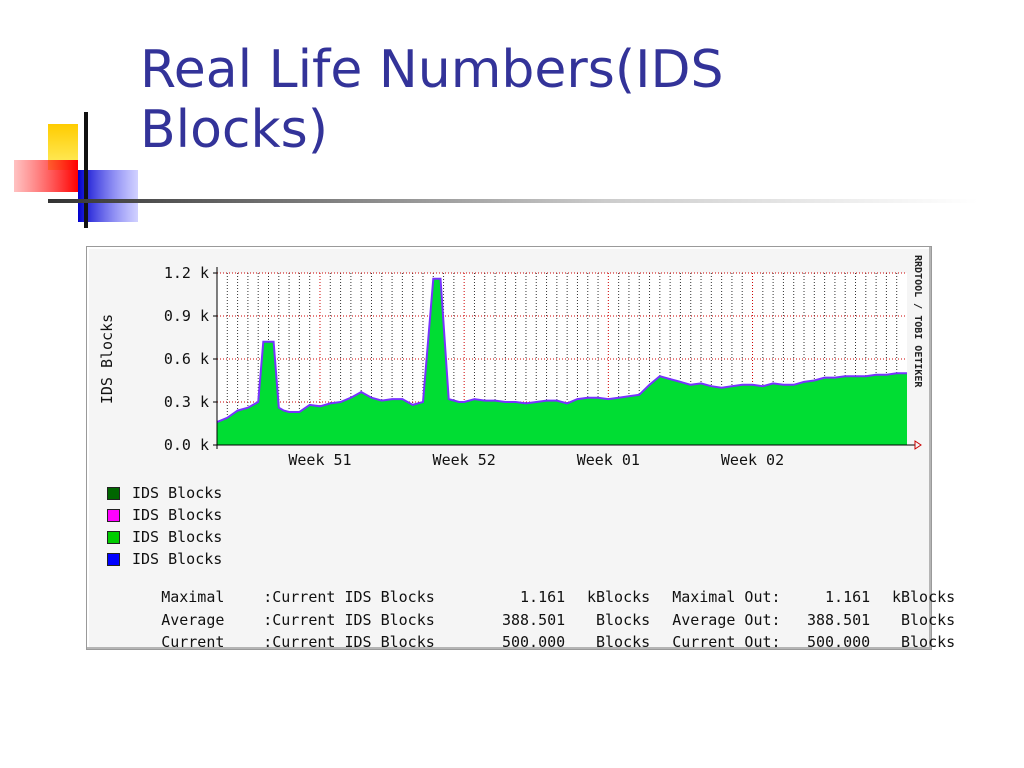  What do you see at coordinates (726, 597) in the screenshot?
I see `stat-out-label: Maximal Out:` at bounding box center [726, 597].